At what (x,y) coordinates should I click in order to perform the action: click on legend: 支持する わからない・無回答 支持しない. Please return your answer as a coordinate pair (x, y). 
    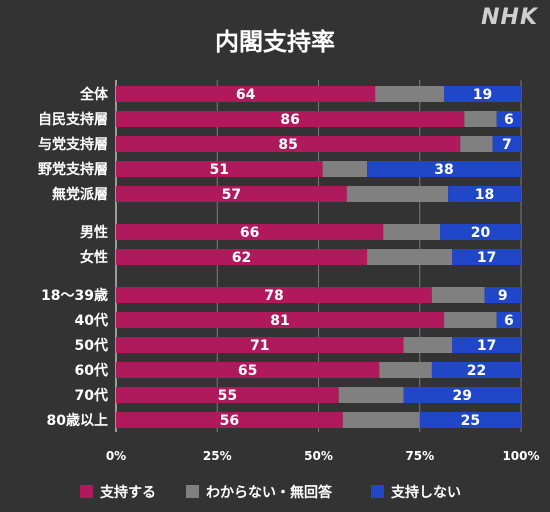
    Looking at the image, I should click on (270, 492).